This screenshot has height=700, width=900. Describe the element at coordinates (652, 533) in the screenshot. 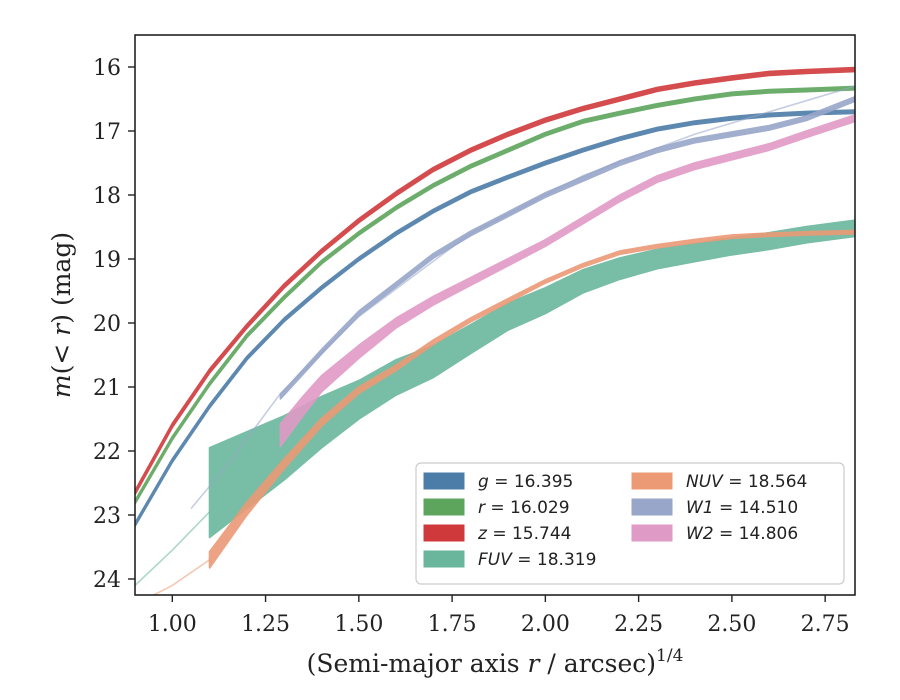

I see `legend-swatch-w2` at that location.